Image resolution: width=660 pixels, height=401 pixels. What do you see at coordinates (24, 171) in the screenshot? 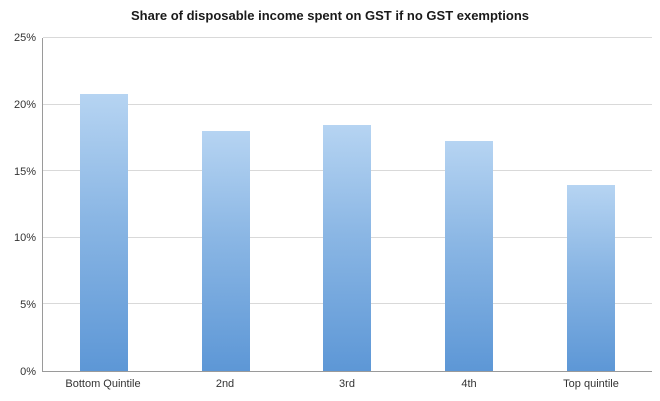
I see `y-axis-tick-label: 15%` at bounding box center [24, 171].